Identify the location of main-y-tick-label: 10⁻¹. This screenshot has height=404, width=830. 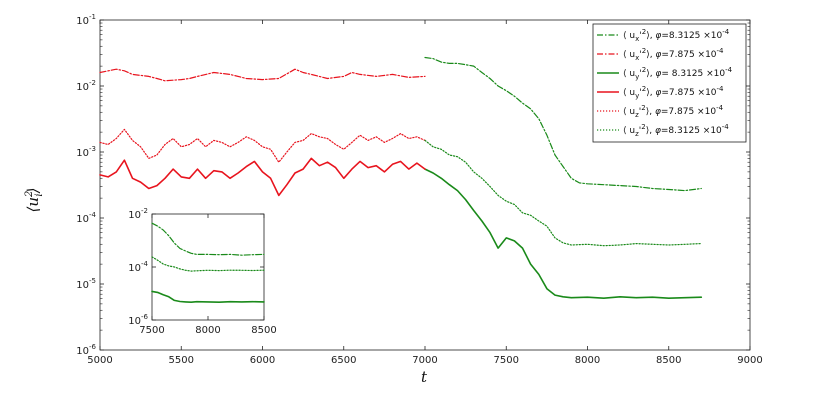
(86, 20).